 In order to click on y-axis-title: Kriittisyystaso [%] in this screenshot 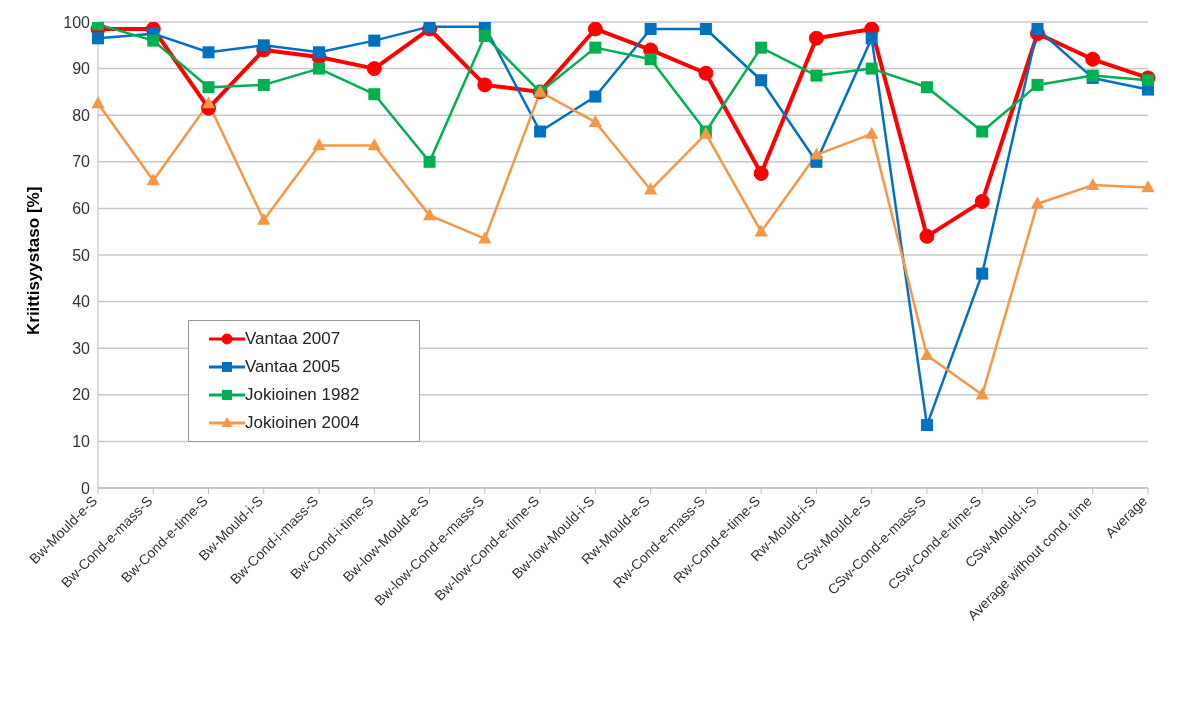, I will do `click(34, 260)`.